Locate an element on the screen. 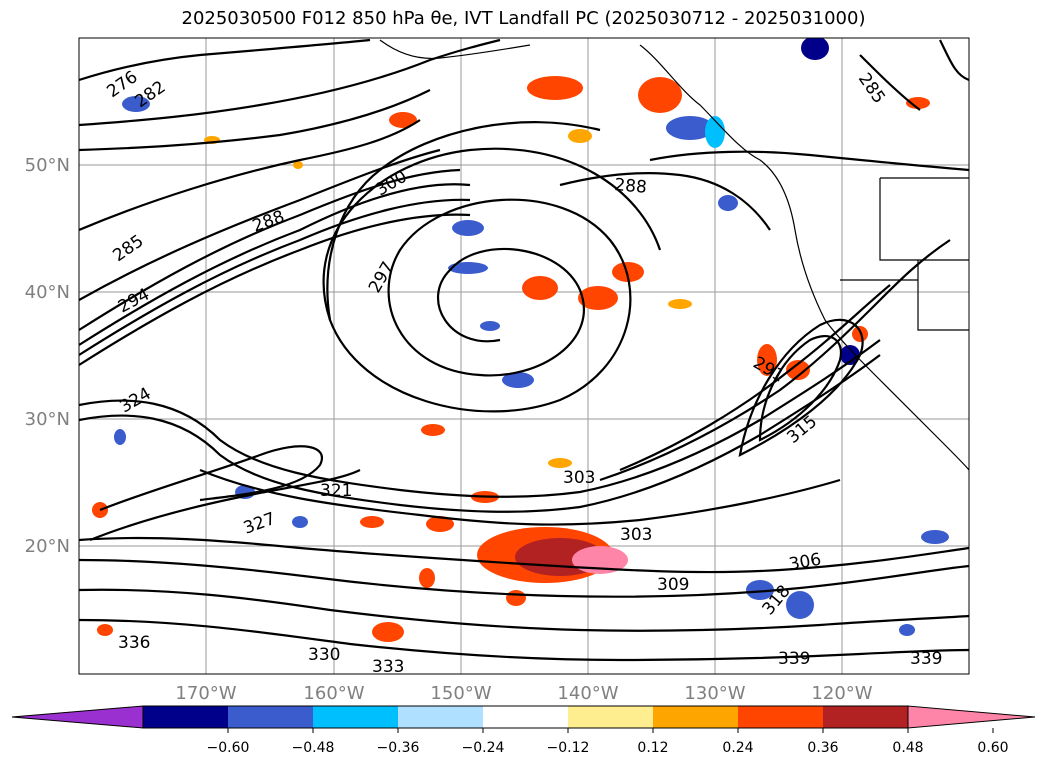 This screenshot has height=767, width=1047. lon-label: 120°W is located at coordinates (841, 693).